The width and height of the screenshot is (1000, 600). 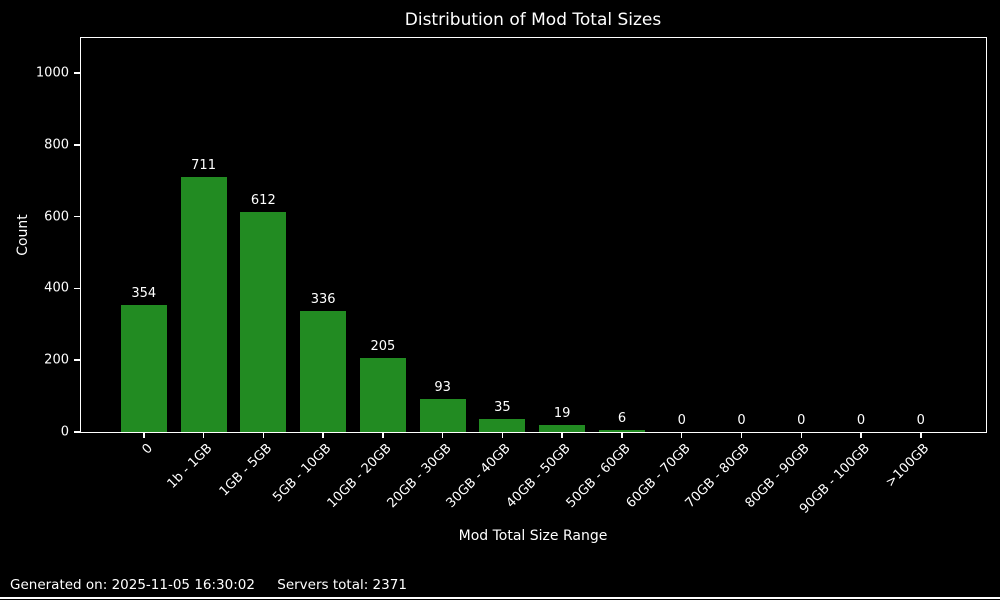 I want to click on bar-value-label: 93, so click(x=442, y=387).